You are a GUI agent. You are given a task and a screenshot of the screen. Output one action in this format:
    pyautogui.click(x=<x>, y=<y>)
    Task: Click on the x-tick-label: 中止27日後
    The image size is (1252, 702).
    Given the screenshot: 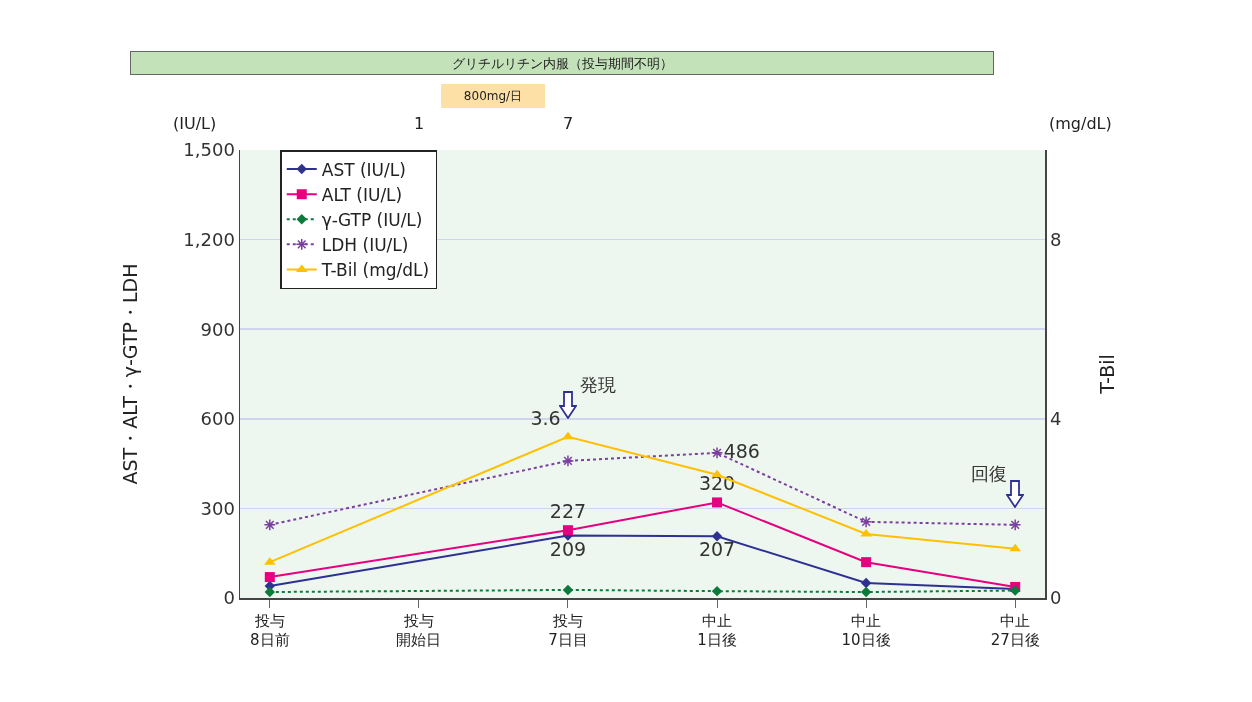 What is the action you would take?
    pyautogui.click(x=1015, y=630)
    